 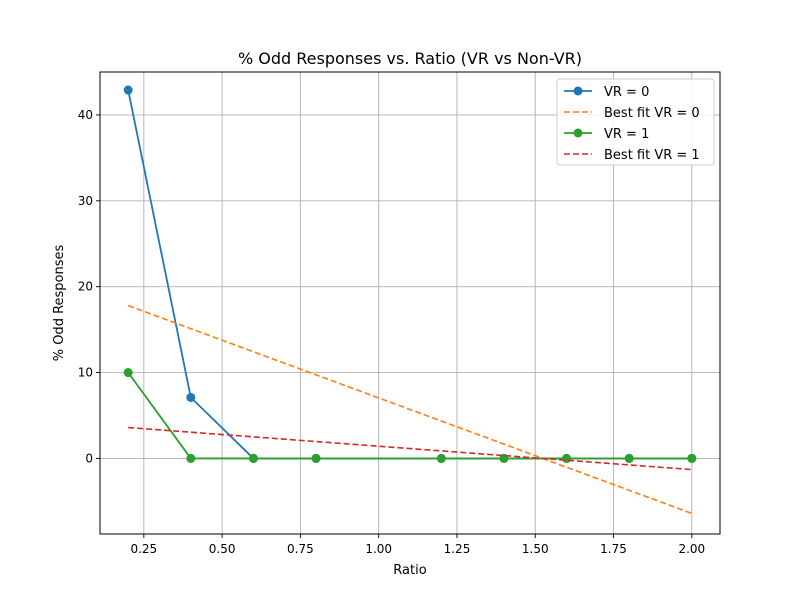 What do you see at coordinates (378, 549) in the screenshot?
I see `x-tick-label: 1.00` at bounding box center [378, 549].